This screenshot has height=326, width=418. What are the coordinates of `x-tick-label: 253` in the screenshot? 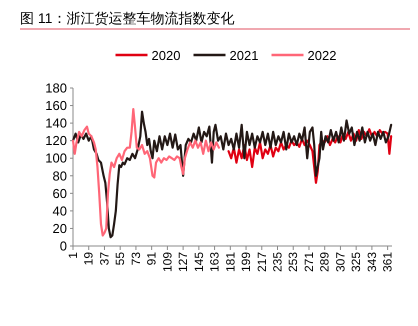 It's located at (293, 262).